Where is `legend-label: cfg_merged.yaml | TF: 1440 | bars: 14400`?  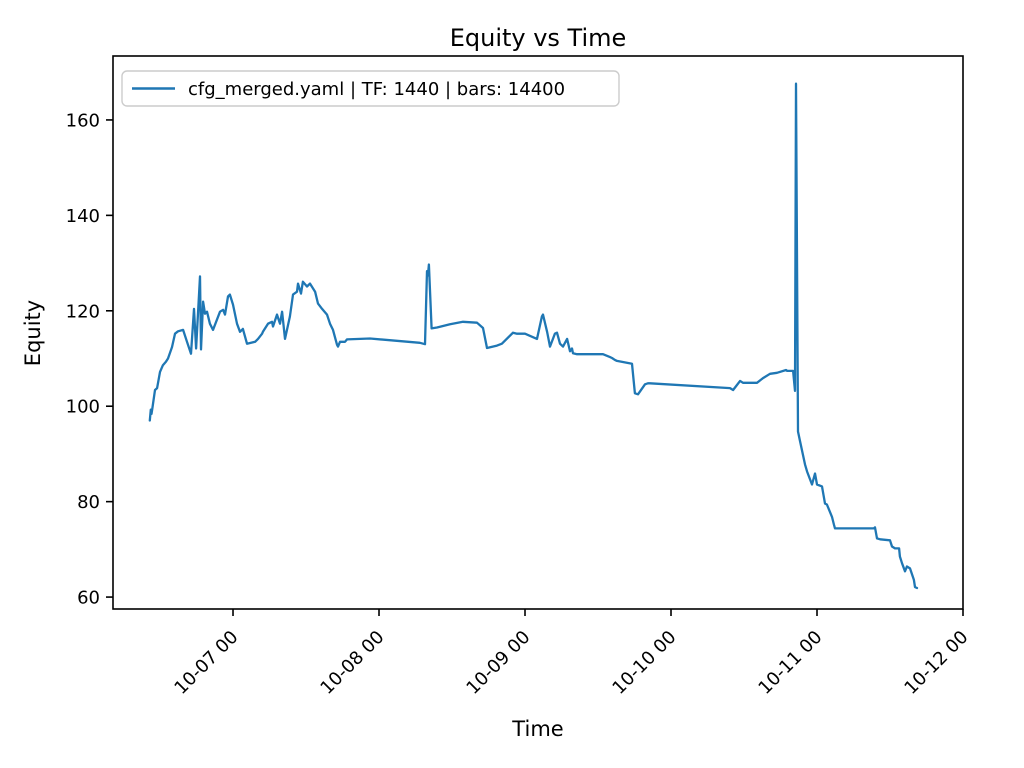
legend-label: cfg_merged.yaml | TF: 1440 | bars: 14400 is located at coordinates (376, 89).